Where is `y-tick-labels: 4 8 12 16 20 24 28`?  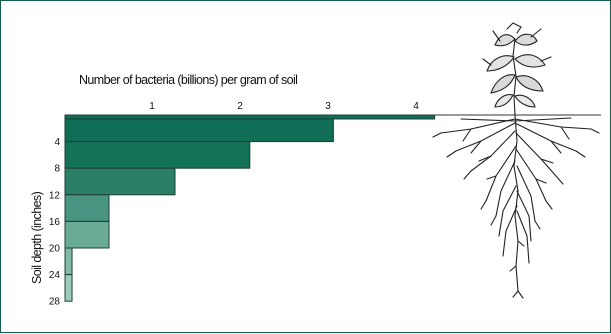 y-tick-labels: 4 8 12 16 20 24 28 is located at coordinates (55, 222).